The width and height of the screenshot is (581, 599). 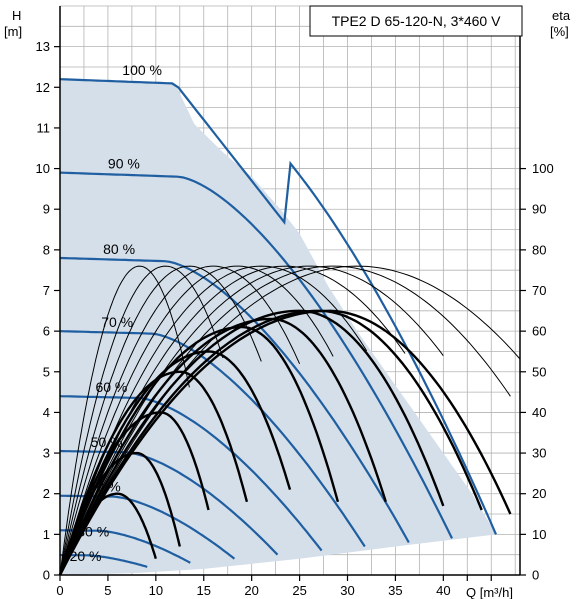 I want to click on left-axis-tick-label: 11, so click(x=44, y=127).